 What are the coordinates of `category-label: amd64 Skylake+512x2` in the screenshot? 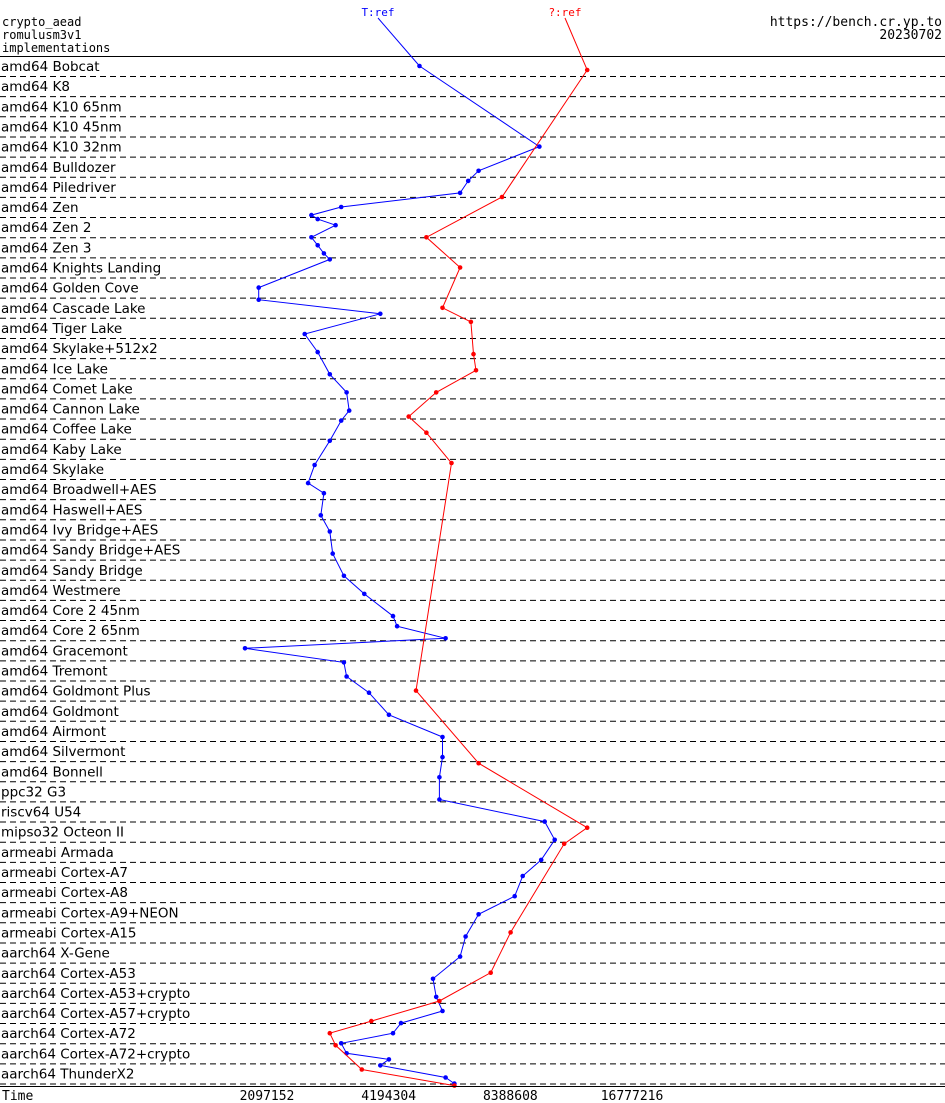 It's located at (79, 349).